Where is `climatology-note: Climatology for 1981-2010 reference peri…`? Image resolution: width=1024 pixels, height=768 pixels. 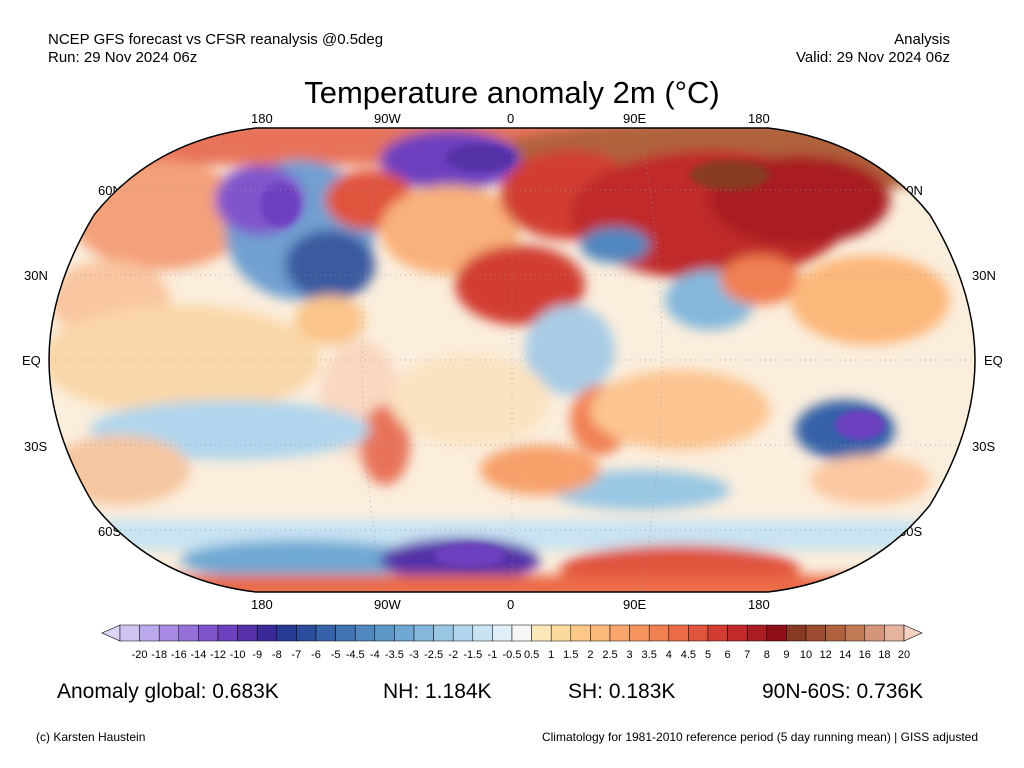 climatology-note: Climatology for 1981-2010 reference peri… is located at coordinates (759, 737).